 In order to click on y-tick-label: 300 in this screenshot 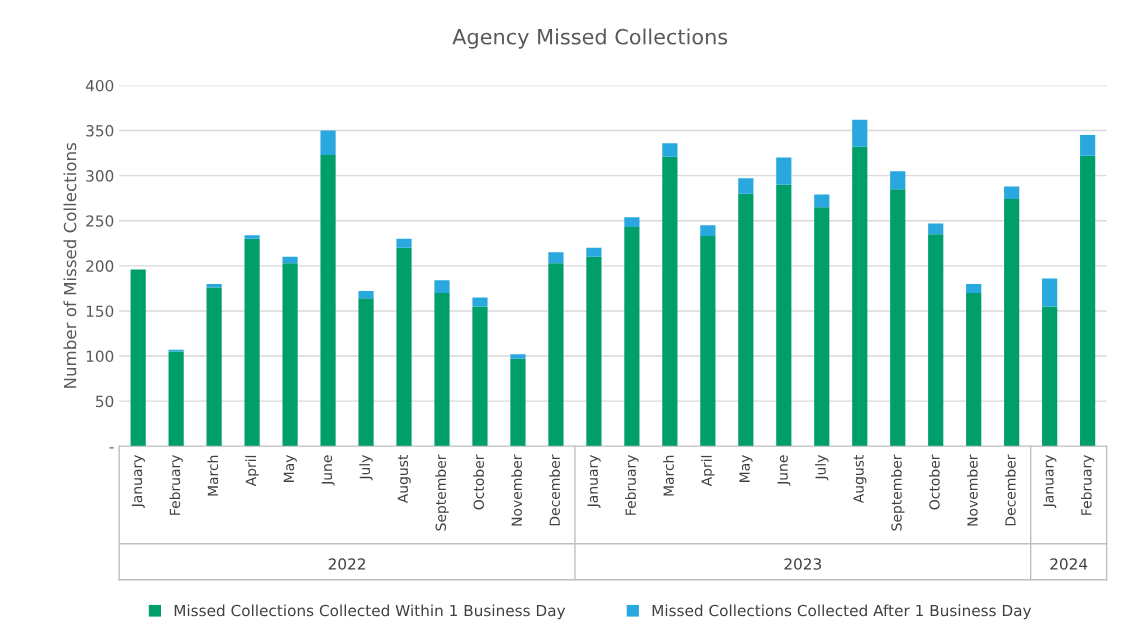, I will do `click(100, 176)`.